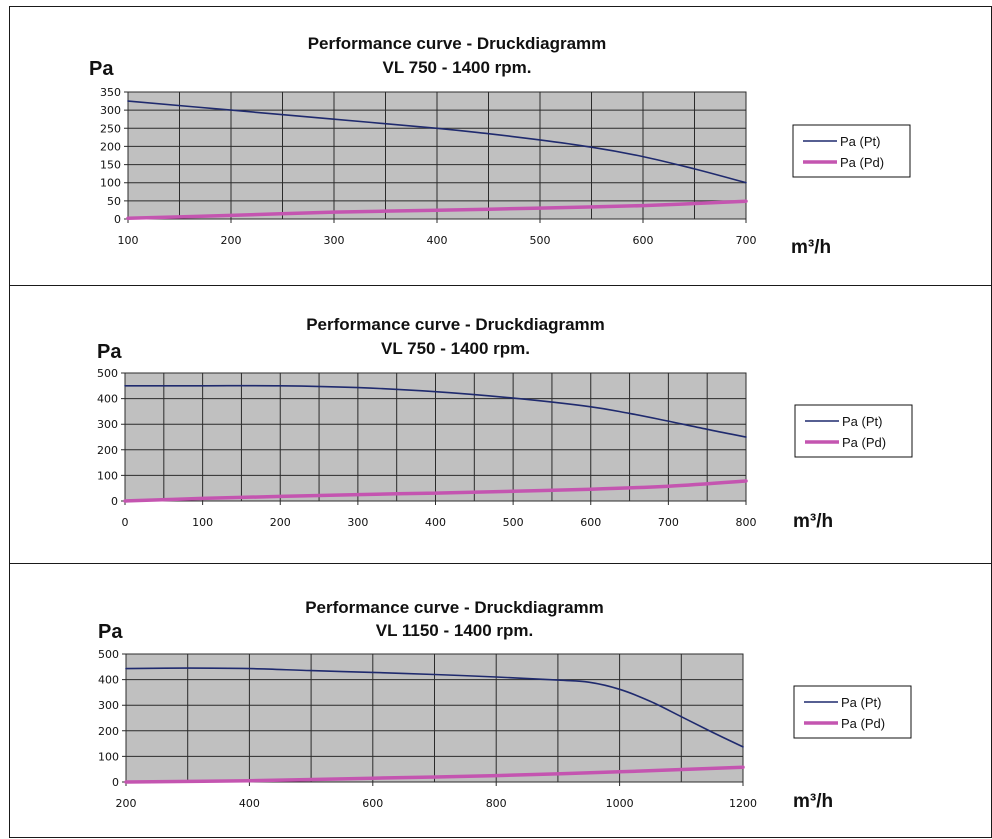 The image size is (992, 839). I want to click on x-tick-label: 1200, so click(743, 803).